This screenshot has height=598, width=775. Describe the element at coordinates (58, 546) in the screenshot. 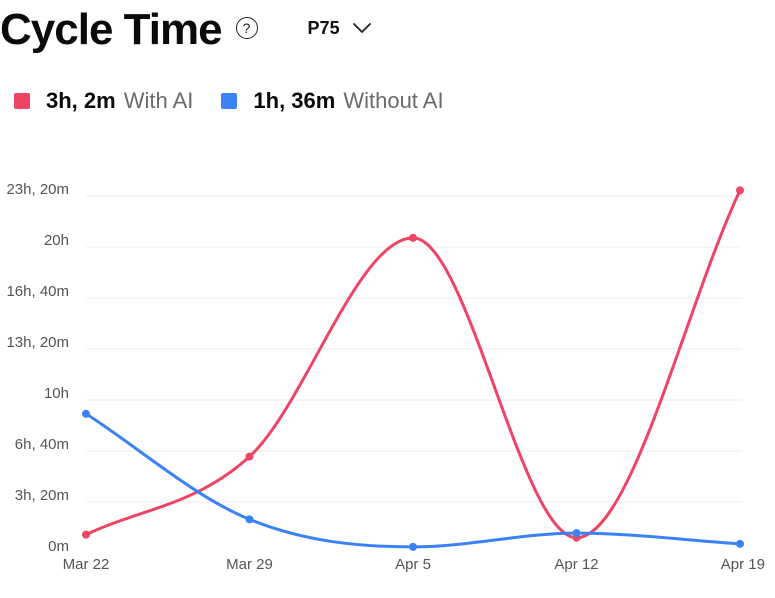

I see `y-tick-label: 0m` at that location.